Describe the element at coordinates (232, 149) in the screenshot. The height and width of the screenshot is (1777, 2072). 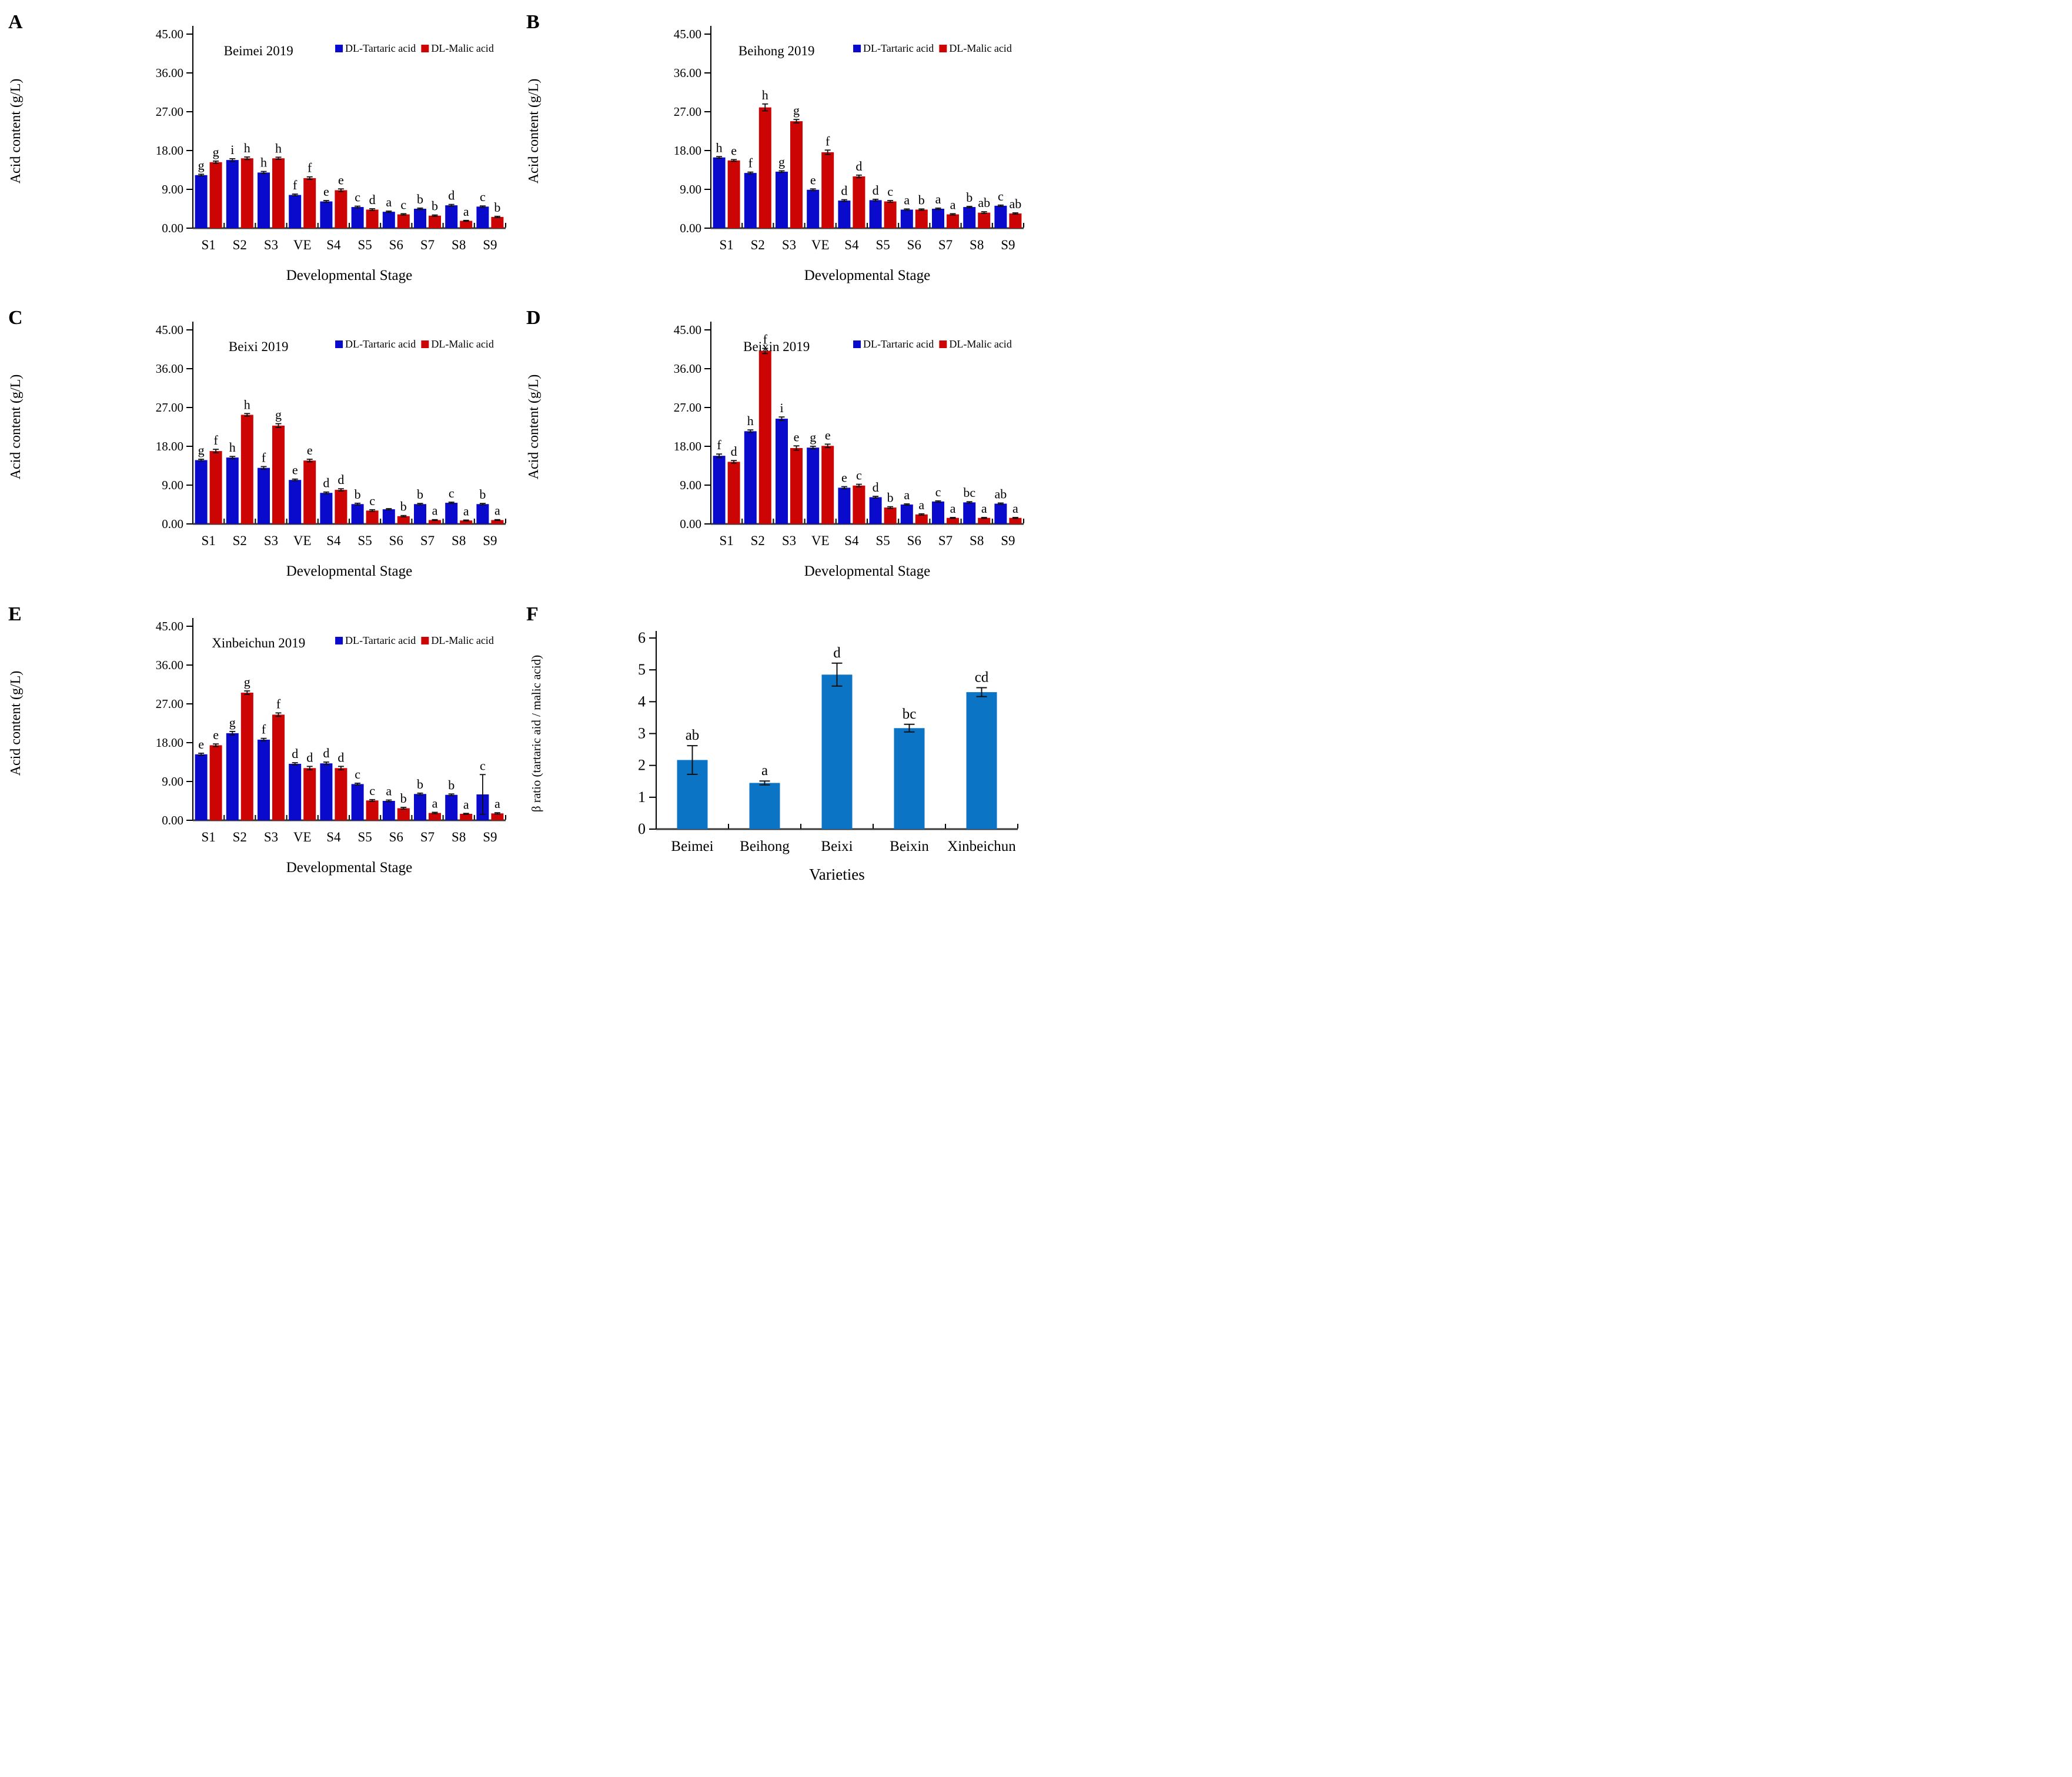
I see `sig-letter: i` at that location.